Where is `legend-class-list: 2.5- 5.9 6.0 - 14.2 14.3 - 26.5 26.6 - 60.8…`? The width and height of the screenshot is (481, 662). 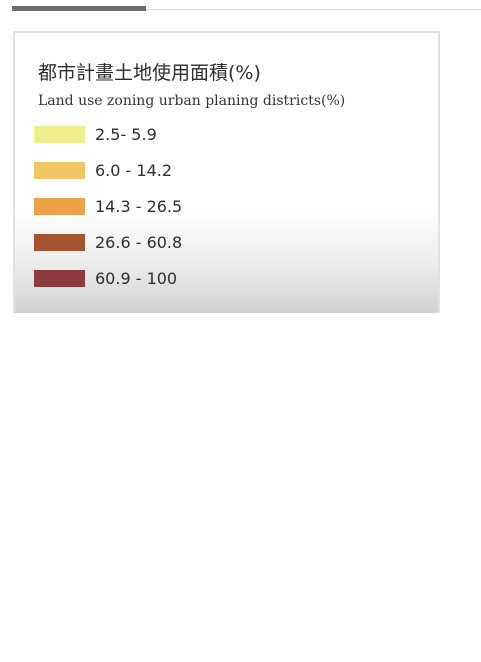
legend-class-list: 2.5- 5.9 6.0 - 14.2 14.3 - 26.5 26.6 - 60.8… is located at coordinates (108, 206).